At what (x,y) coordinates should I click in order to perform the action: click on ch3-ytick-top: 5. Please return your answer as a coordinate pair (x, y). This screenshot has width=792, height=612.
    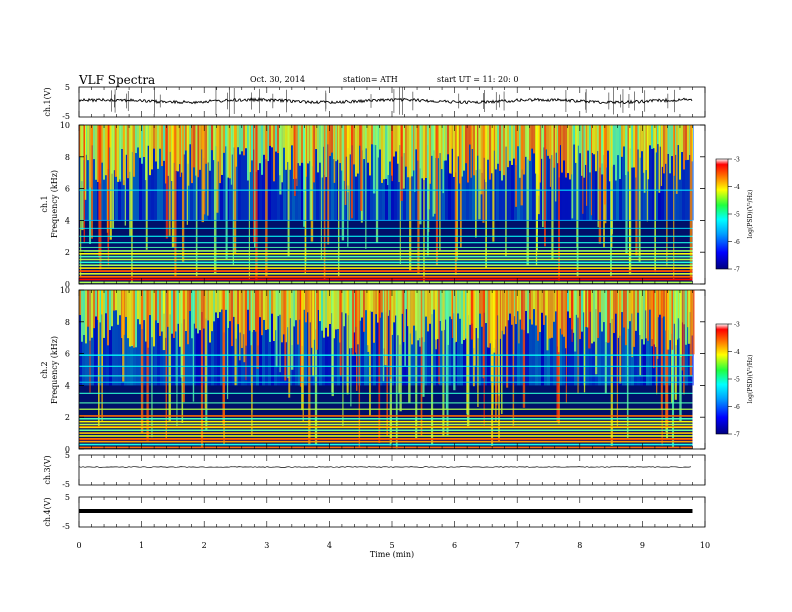
    Looking at the image, I should click on (67, 455).